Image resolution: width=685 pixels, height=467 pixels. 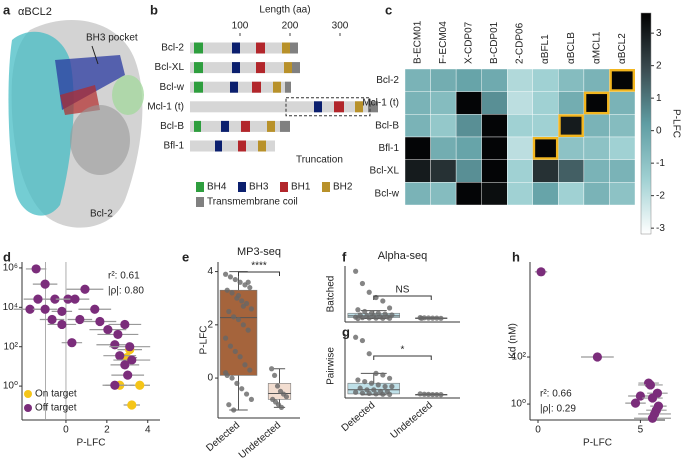 What do you see at coordinates (7, 9) in the screenshot?
I see `panel-label: a` at bounding box center [7, 9].